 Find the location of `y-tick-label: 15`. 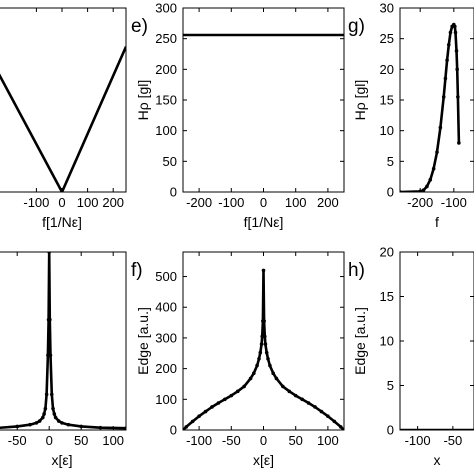

y-tick-label: 15 is located at coordinates (387, 100).